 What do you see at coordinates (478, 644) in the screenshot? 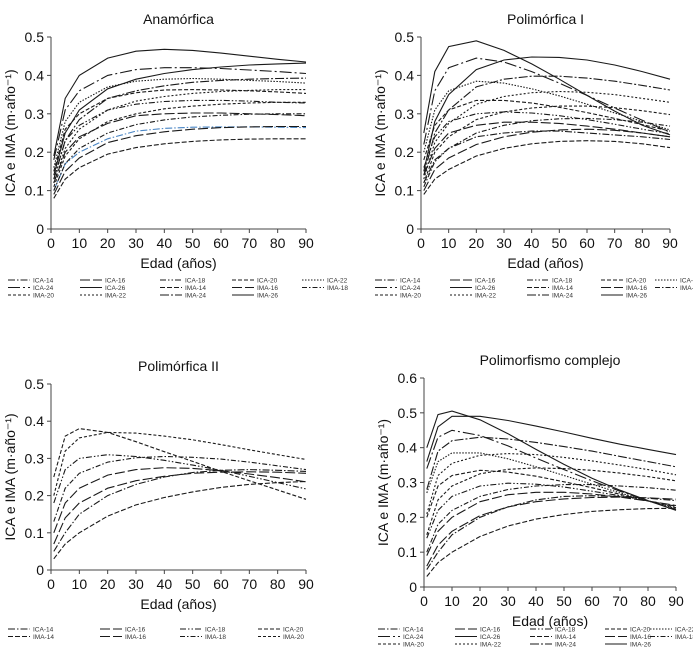
I see `legend-entry: IMA-22` at bounding box center [478, 644].